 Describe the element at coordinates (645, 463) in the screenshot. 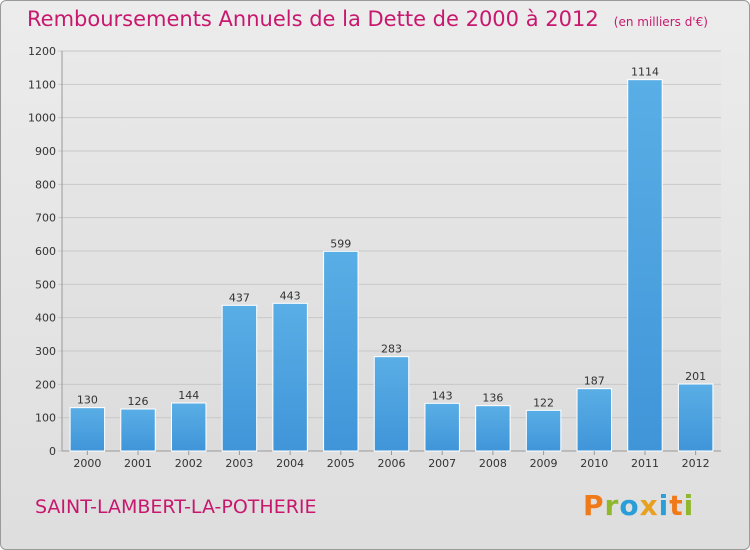

I see `x-tick-label: 2011` at that location.